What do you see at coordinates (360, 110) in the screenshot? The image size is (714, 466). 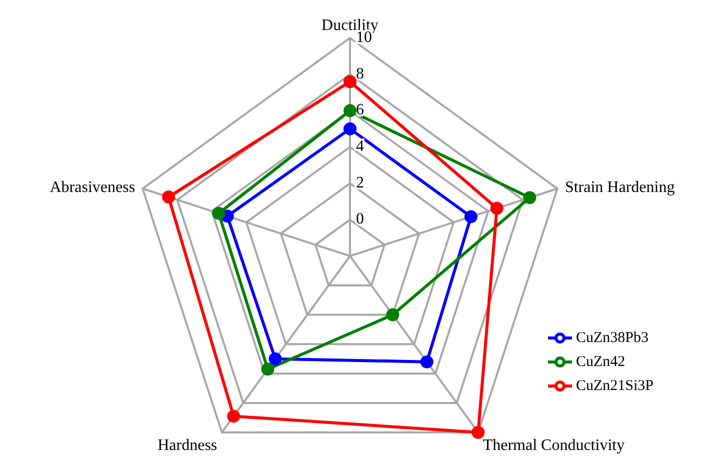 I see `y-tick-label: 6` at bounding box center [360, 110].